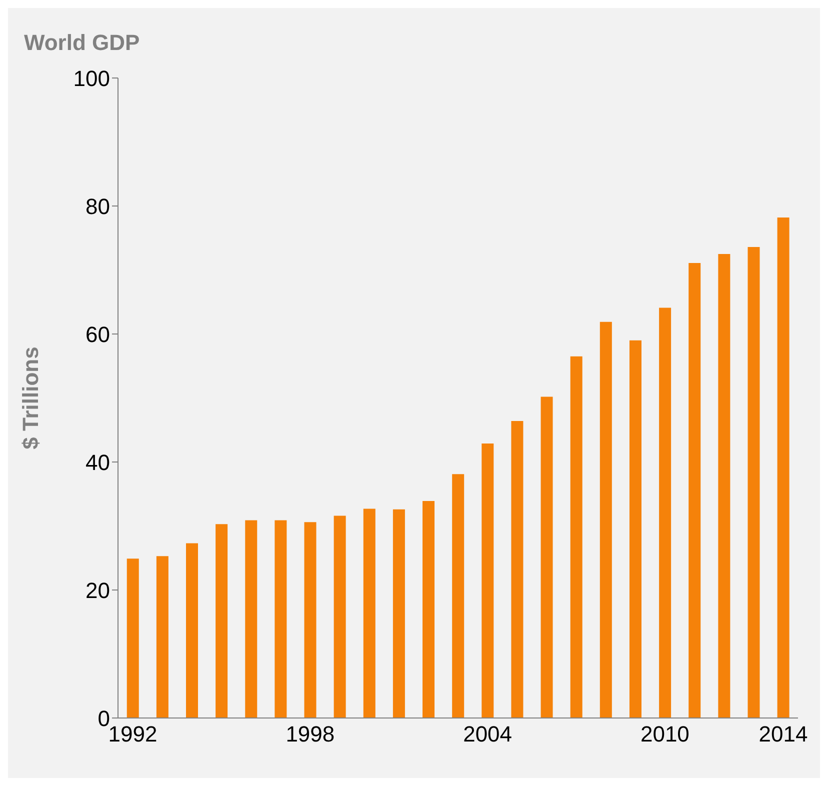 Image resolution: width=828 pixels, height=786 pixels. What do you see at coordinates (82, 43) in the screenshot?
I see `chart-title: World GDP` at bounding box center [82, 43].